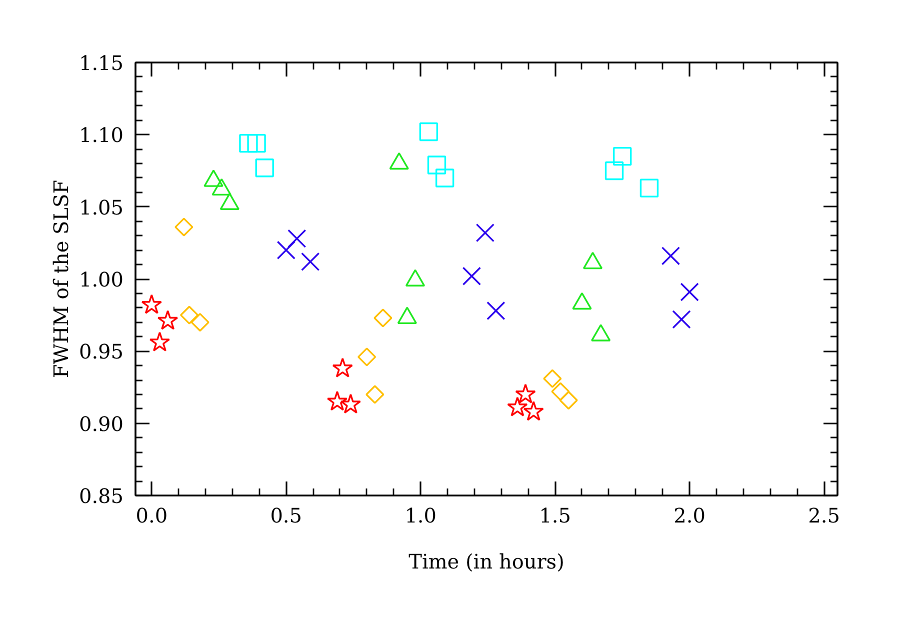  I want to click on x-axis-title: Time (in hours), so click(486, 562).